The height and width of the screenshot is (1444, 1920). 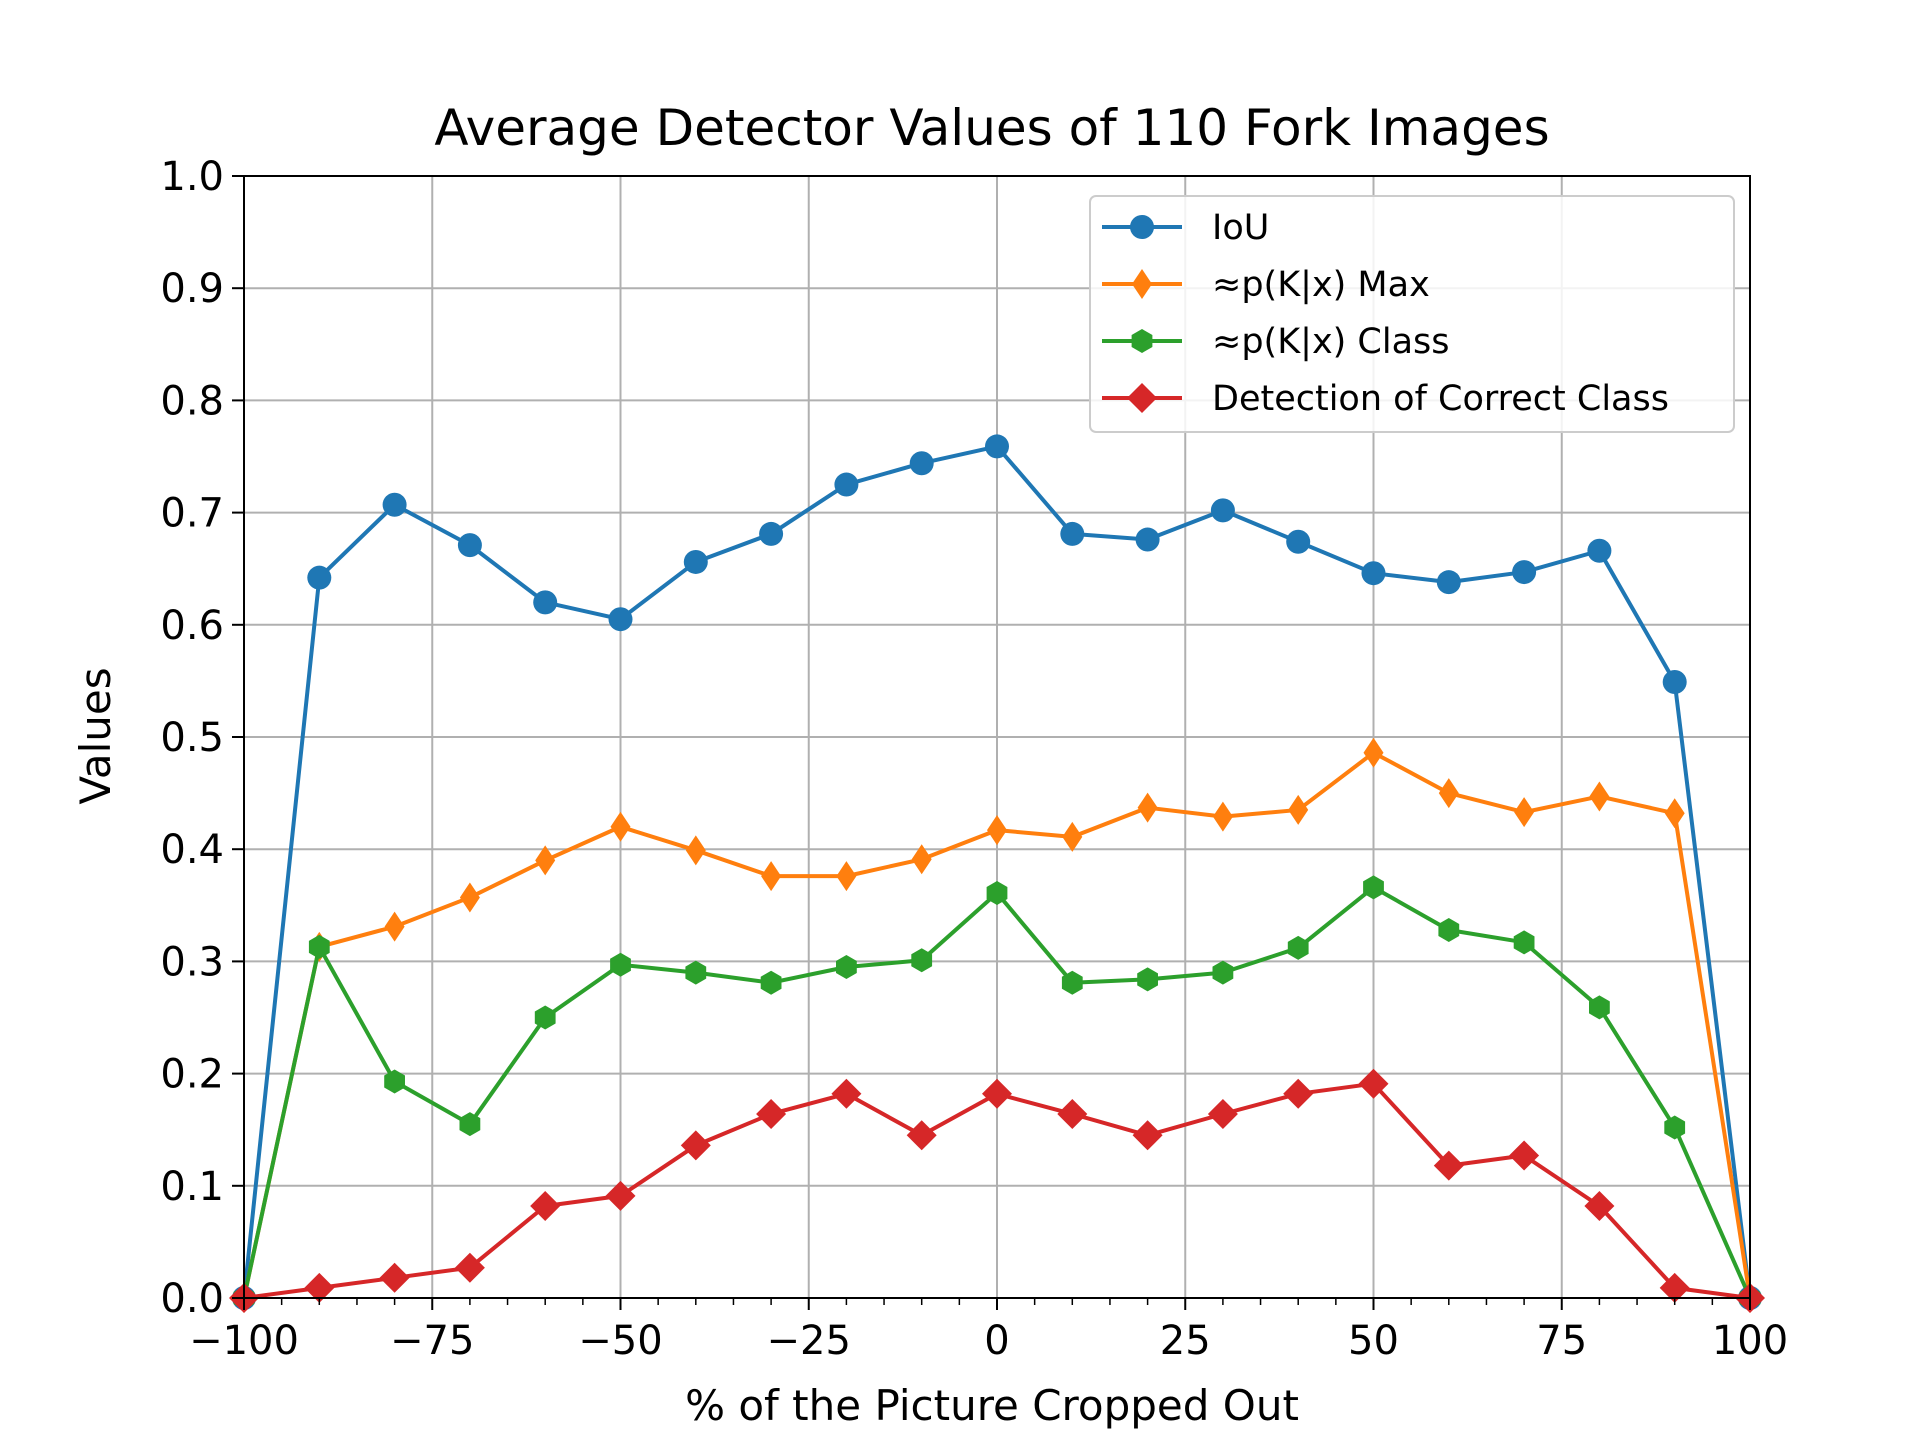 I want to click on x-tick-label: −100, so click(x=244, y=1341).